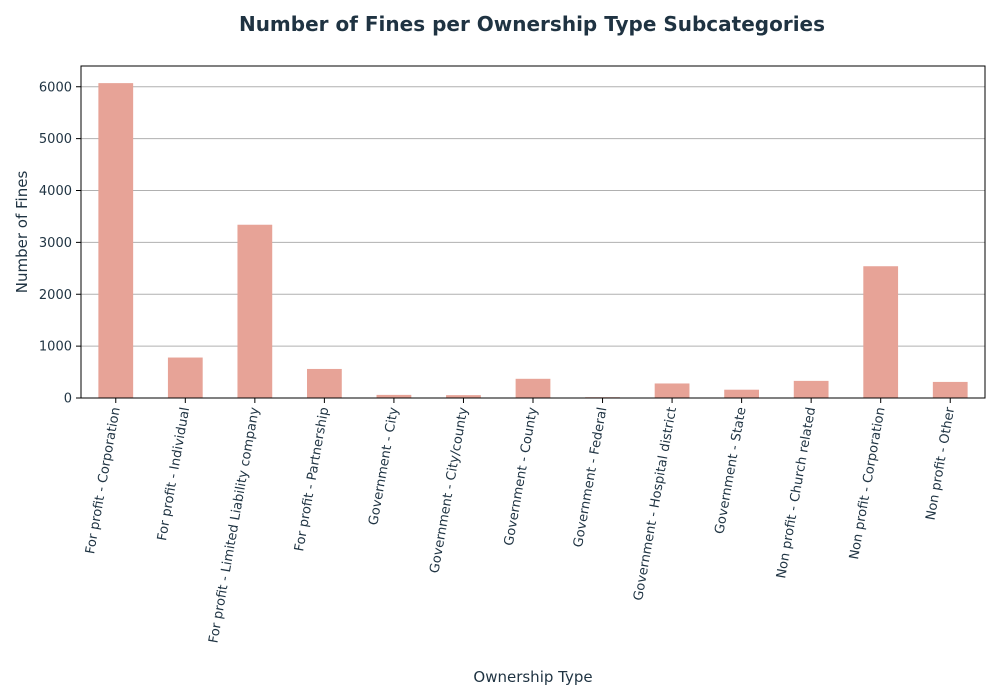 This screenshot has height=700, width=1000. What do you see at coordinates (55, 139) in the screenshot?
I see `y-tick-label: 5000` at bounding box center [55, 139].